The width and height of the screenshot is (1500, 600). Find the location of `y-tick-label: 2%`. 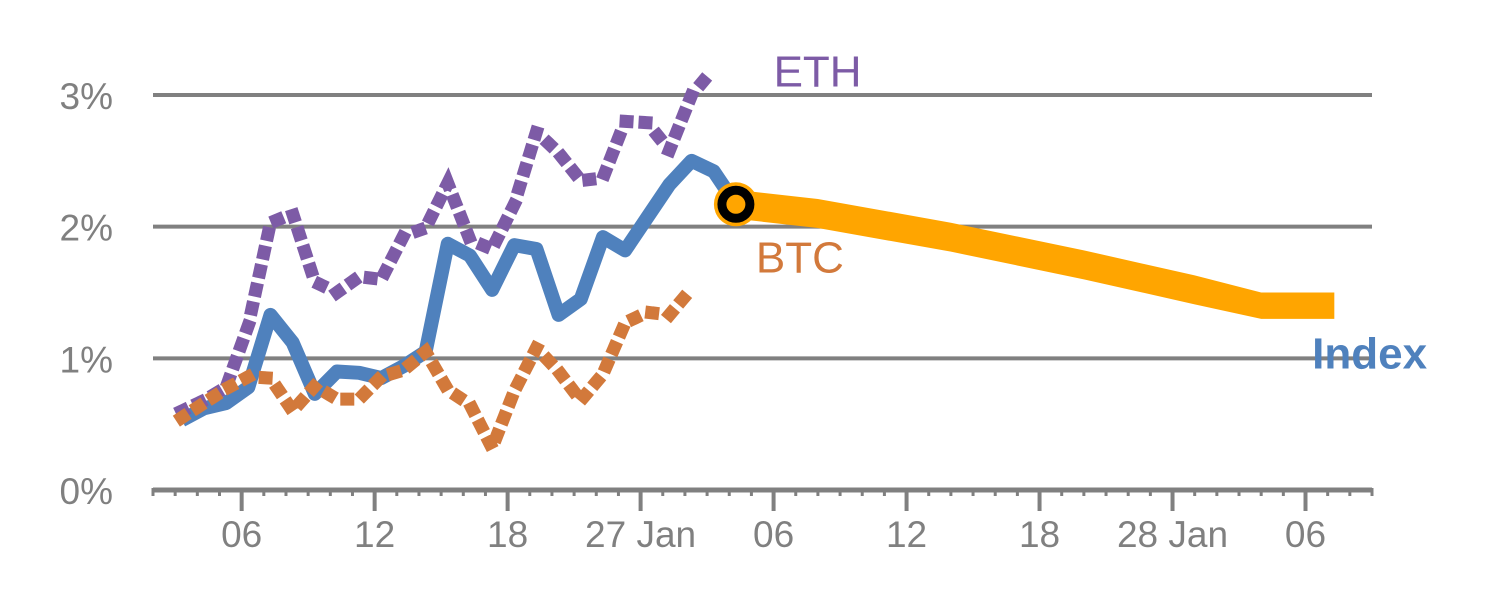

y-tick-label: 2% is located at coordinates (86, 228).